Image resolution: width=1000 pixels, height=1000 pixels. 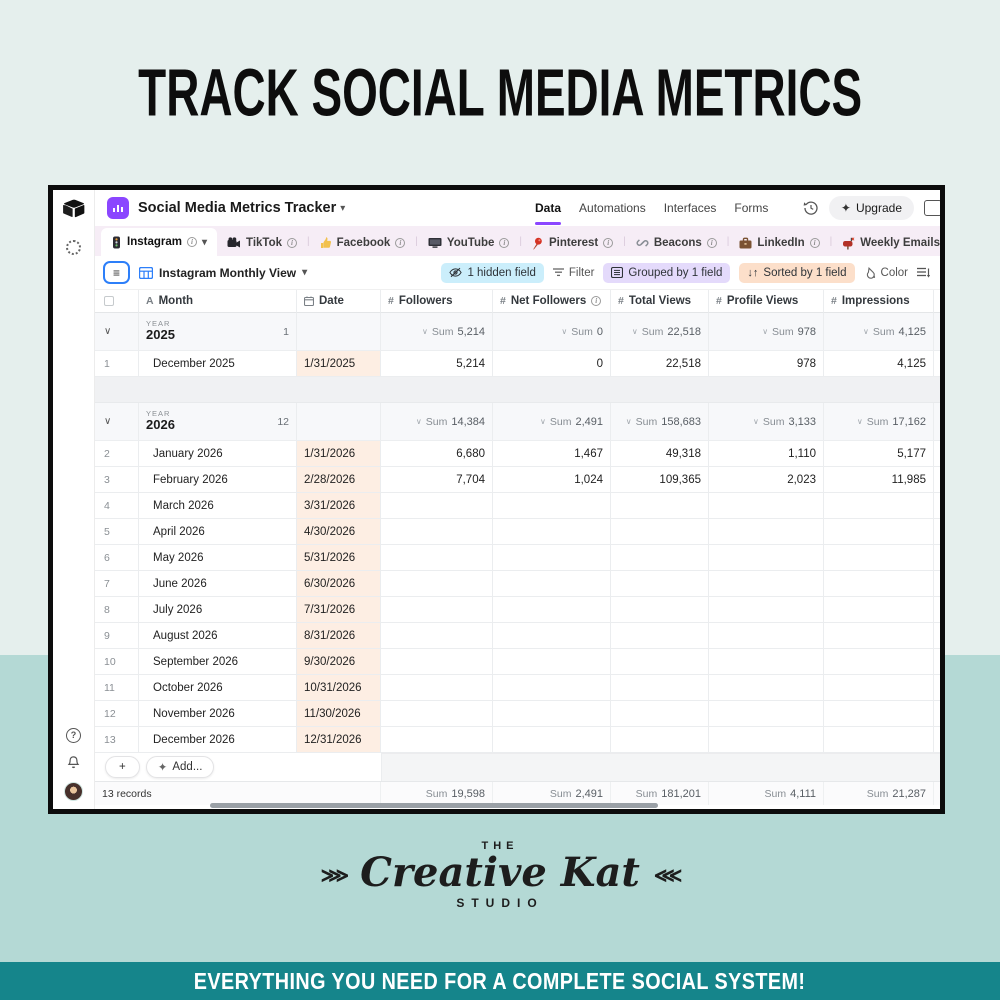 What do you see at coordinates (437, 301) in the screenshot?
I see `column-header-followers: # Followers` at bounding box center [437, 301].